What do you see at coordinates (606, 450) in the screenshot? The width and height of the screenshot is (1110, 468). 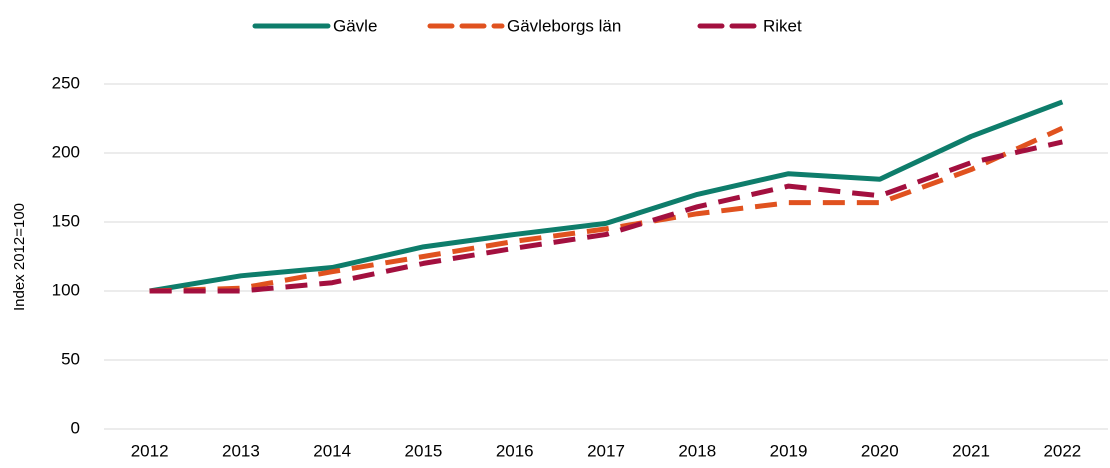 I see `x-tick-label: 2017` at bounding box center [606, 450].